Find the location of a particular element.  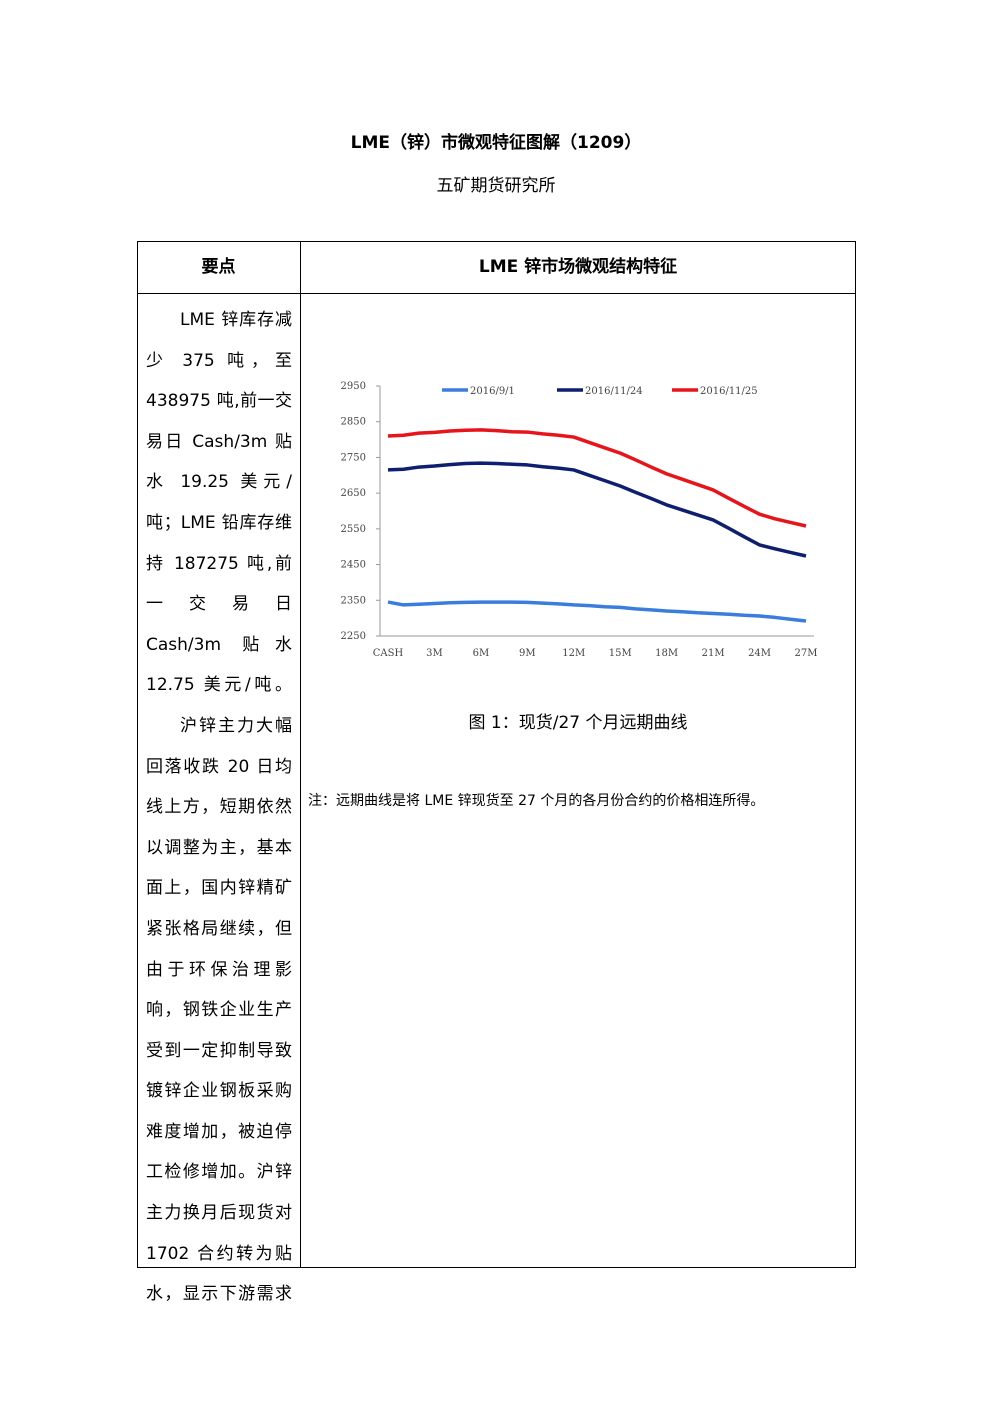

x-tick-label: 27M is located at coordinates (806, 653).